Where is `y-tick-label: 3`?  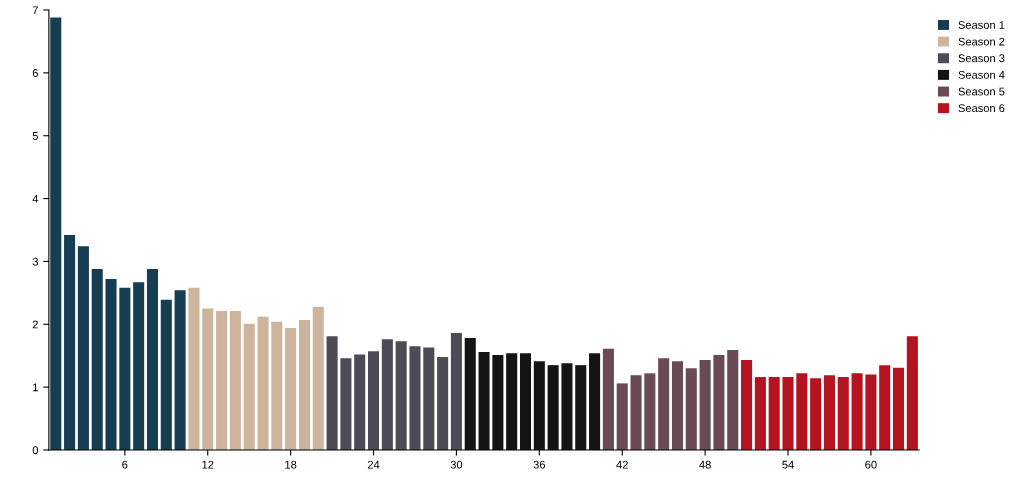 y-tick-label: 3 is located at coordinates (35, 261).